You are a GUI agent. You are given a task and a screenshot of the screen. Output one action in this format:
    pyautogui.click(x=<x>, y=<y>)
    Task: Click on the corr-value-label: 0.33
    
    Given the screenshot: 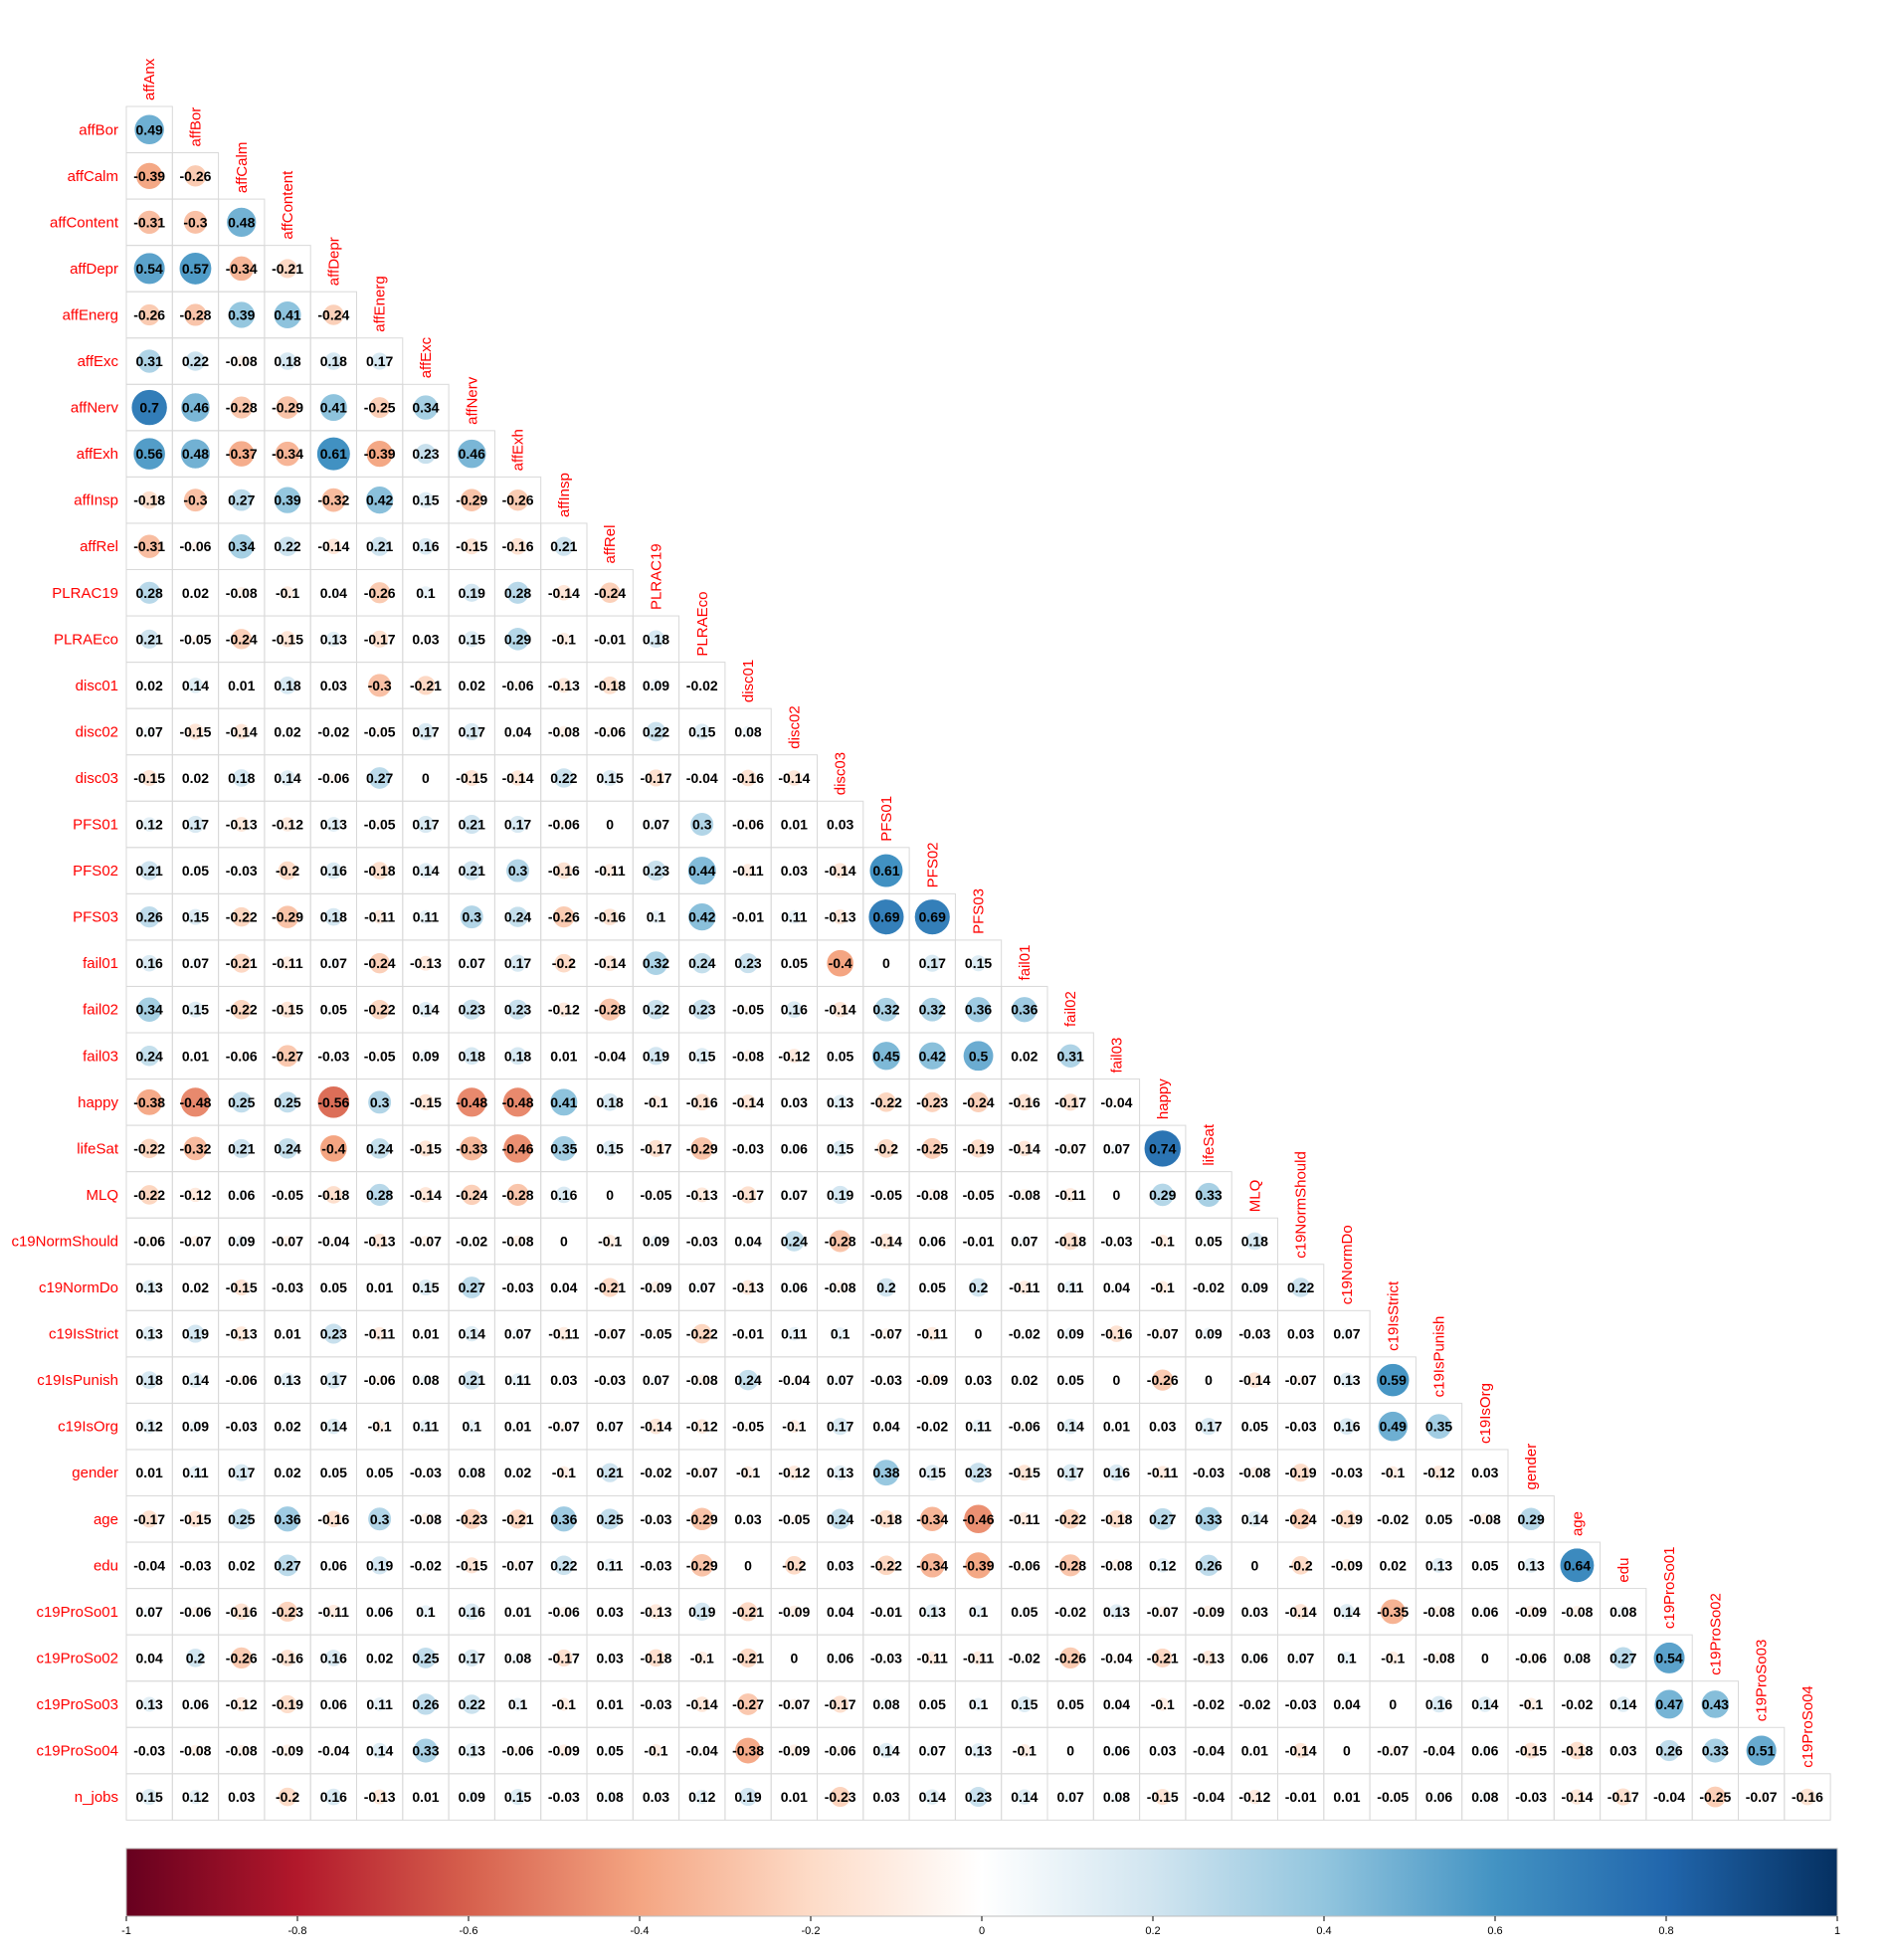 What is the action you would take?
    pyautogui.click(x=1209, y=1195)
    